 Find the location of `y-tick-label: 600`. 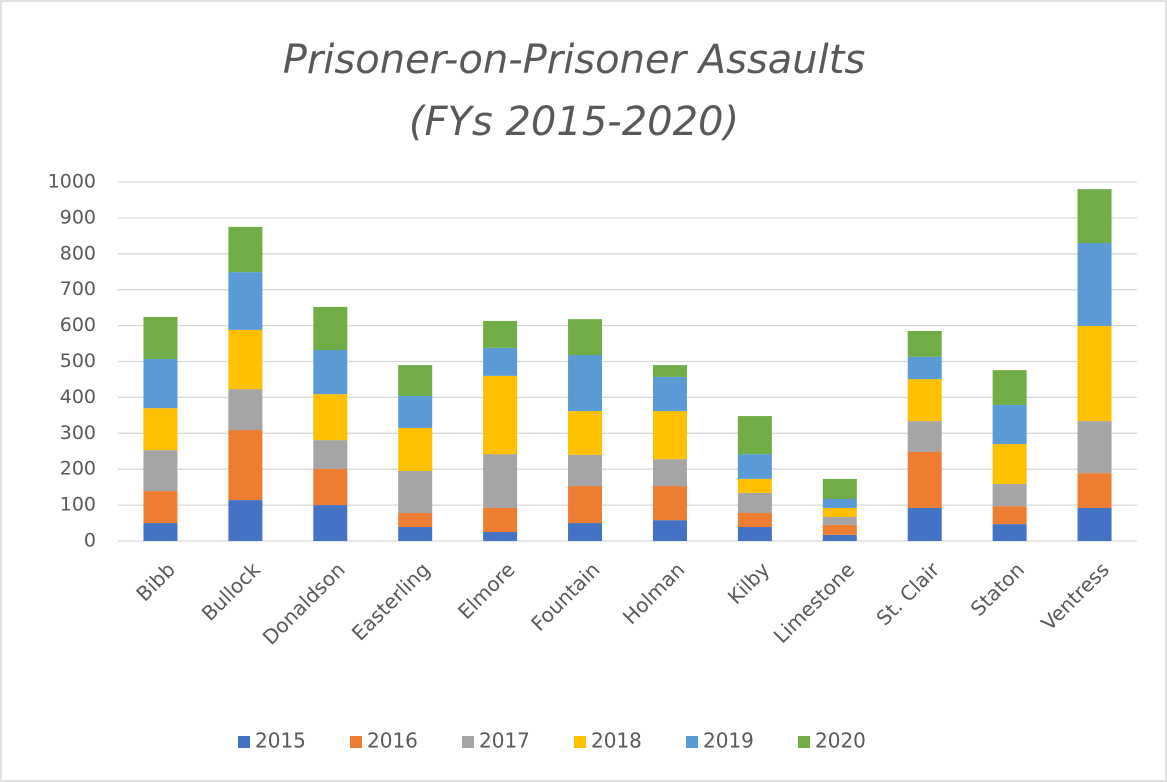

y-tick-label: 600 is located at coordinates (78, 325).